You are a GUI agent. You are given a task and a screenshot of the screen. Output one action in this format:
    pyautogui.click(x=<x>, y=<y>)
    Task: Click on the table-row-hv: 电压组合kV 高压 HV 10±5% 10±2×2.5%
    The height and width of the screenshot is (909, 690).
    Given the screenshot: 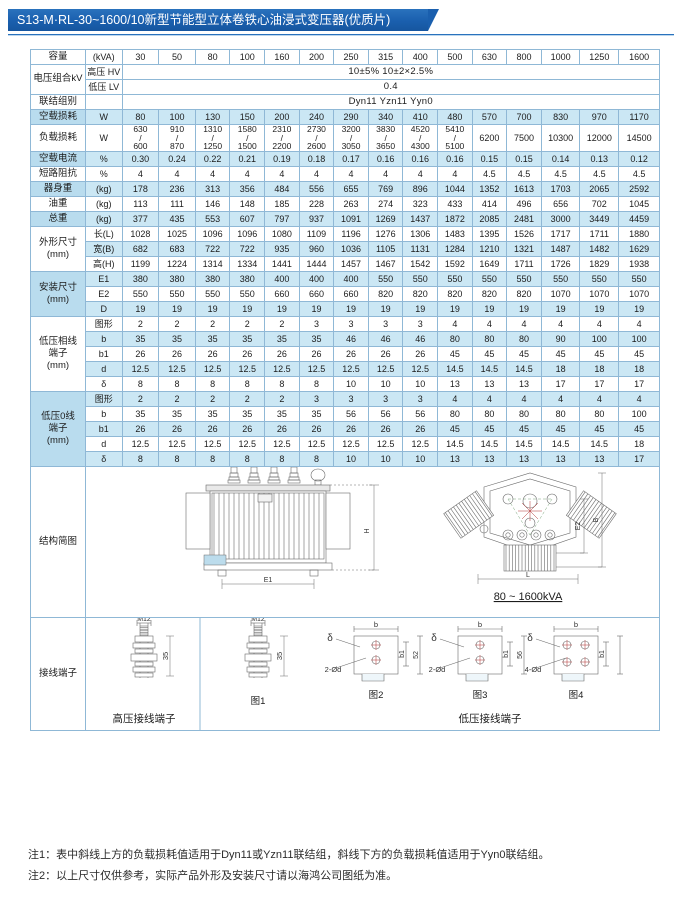 What is the action you would take?
    pyautogui.click(x=345, y=79)
    